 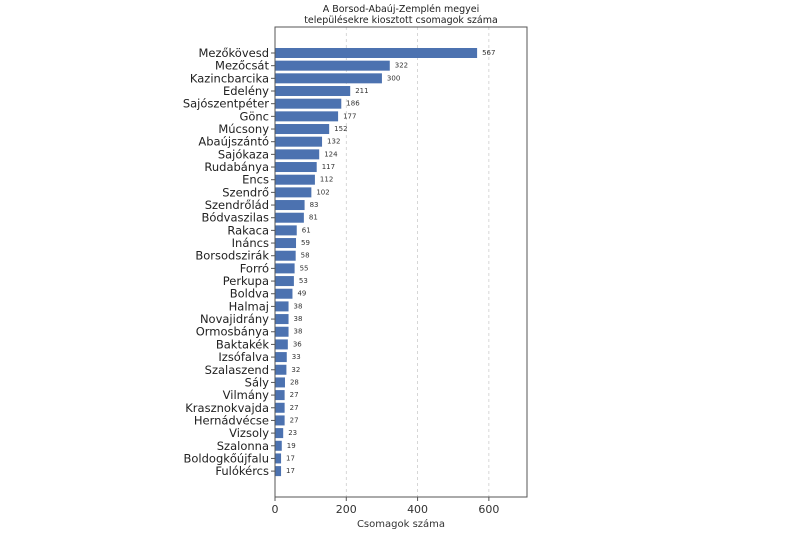 I want to click on y-tick-label: Szendrő, so click(x=245, y=192).